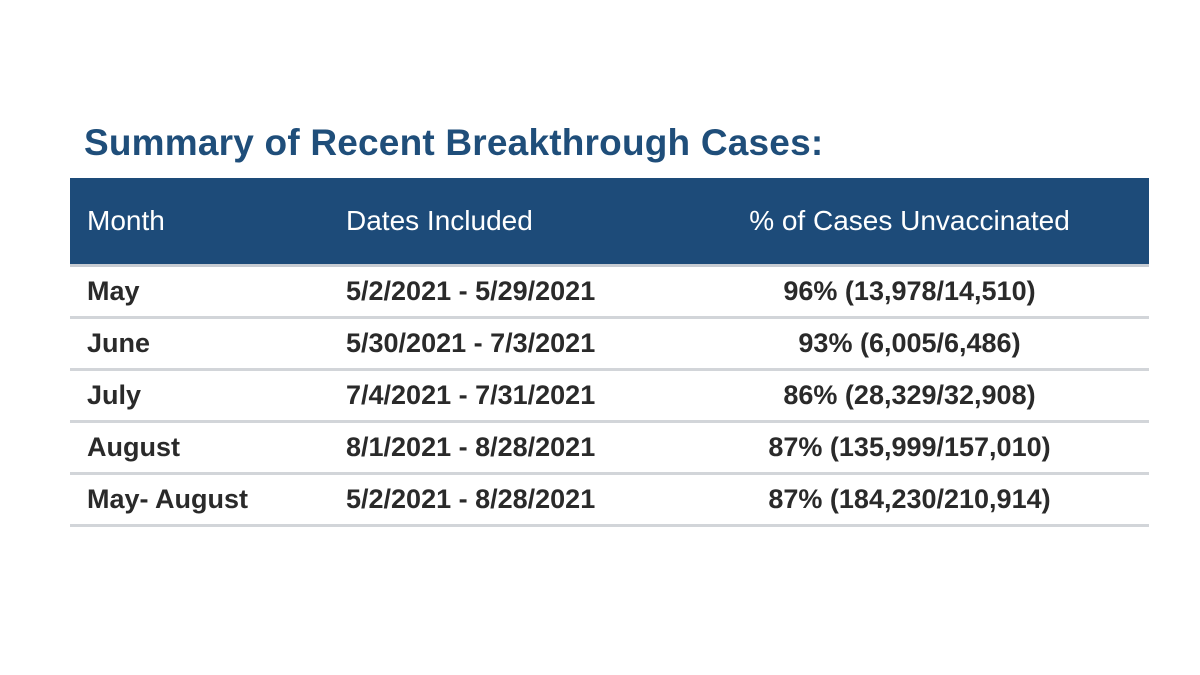 This screenshot has height=675, width=1200. I want to click on dates-cell: 5/30/2021 - 7/3/2021, so click(499, 344).